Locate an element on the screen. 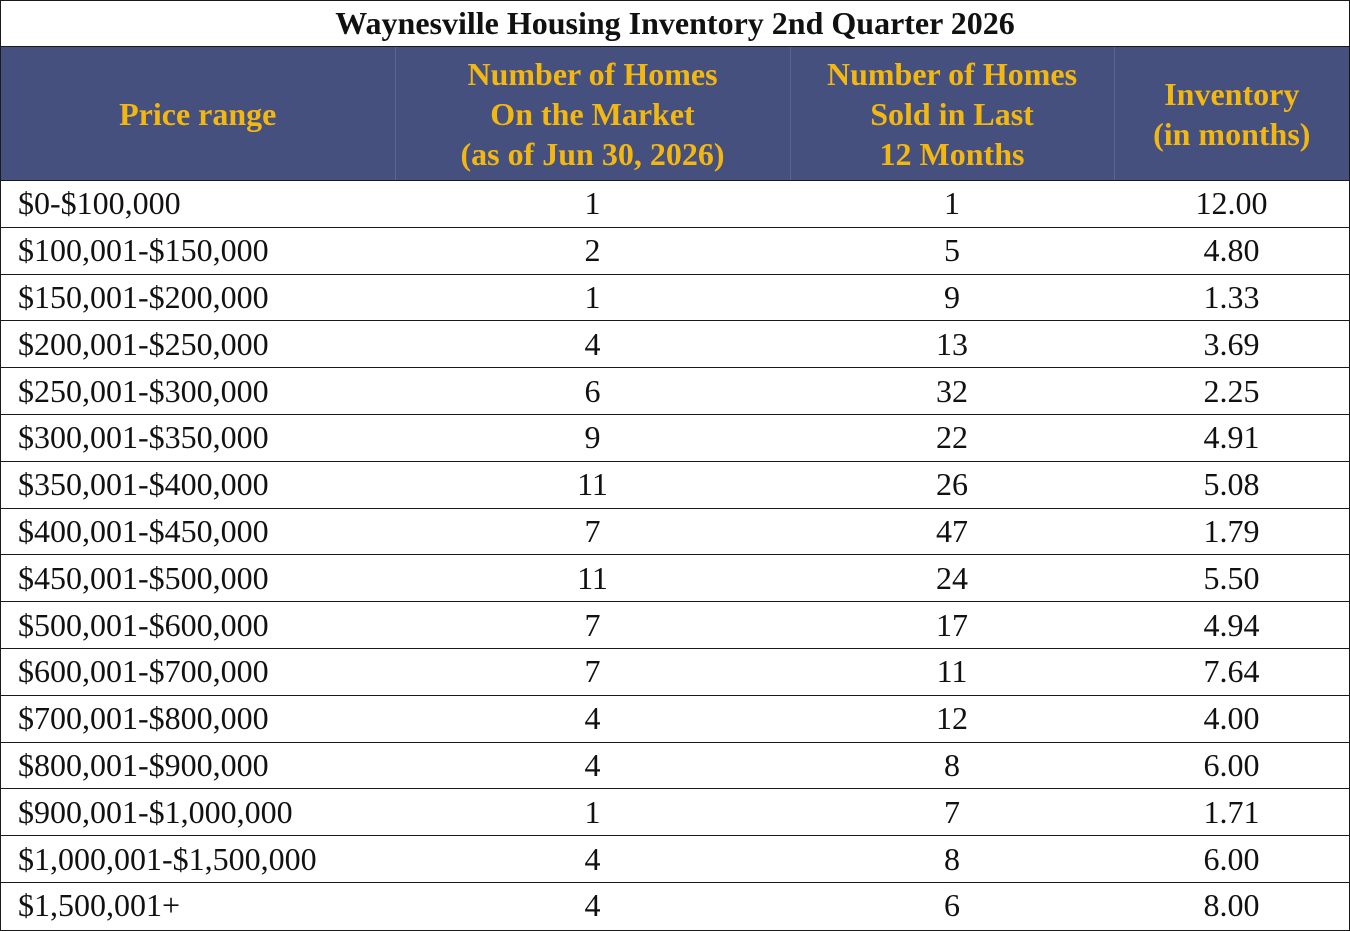 Image resolution: width=1350 pixels, height=931 pixels. table-row: $800,001-$900,000 4 8 6.00 is located at coordinates (675, 766).